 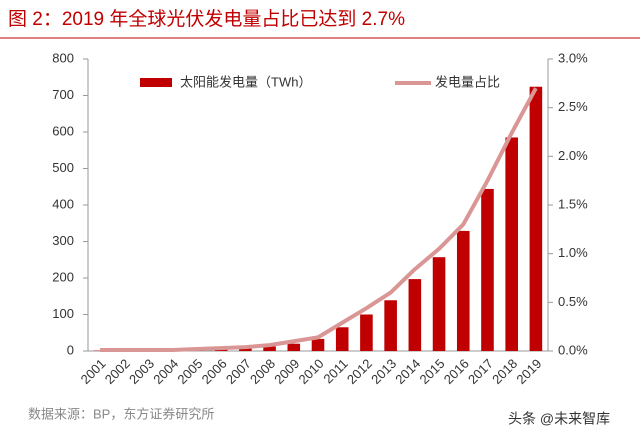 What do you see at coordinates (573, 301) in the screenshot?
I see `y2-tick-label: 0.5%` at bounding box center [573, 301].